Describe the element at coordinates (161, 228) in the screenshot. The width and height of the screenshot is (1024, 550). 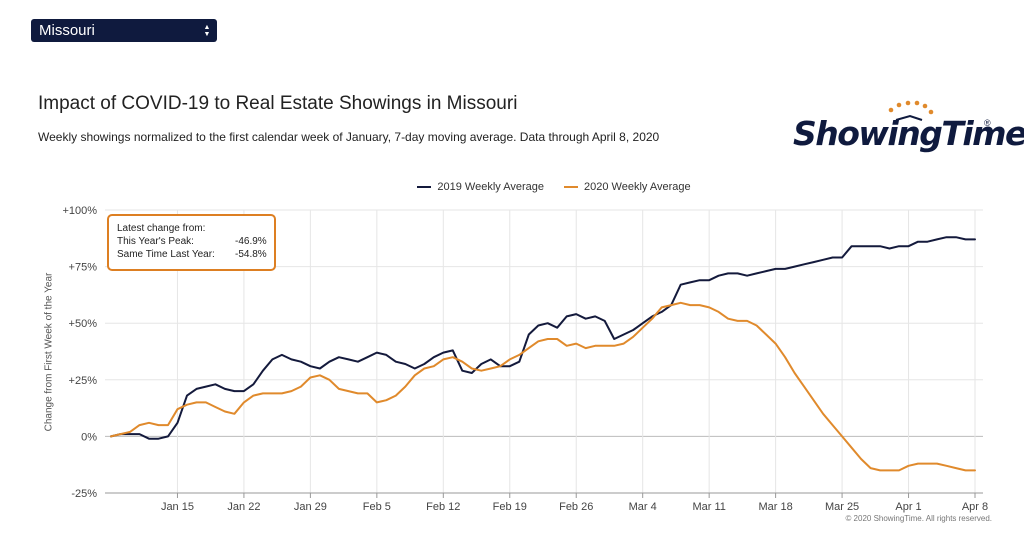
I see `tooltip-heading: Latest change from:` at that location.